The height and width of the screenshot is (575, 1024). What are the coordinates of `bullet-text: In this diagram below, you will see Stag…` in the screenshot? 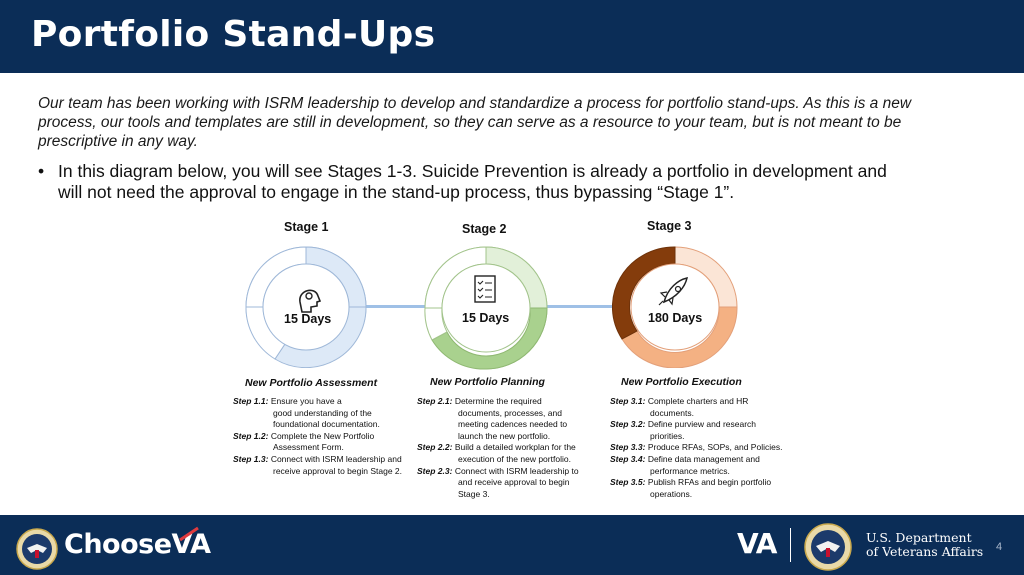 It's located at (472, 181).